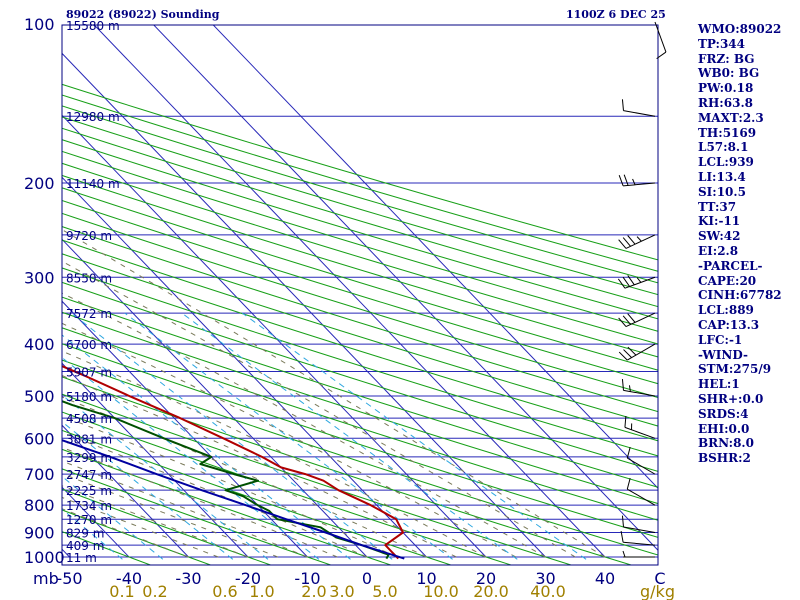  Describe the element at coordinates (89, 475) in the screenshot. I see `height-label: 2747 m` at that location.